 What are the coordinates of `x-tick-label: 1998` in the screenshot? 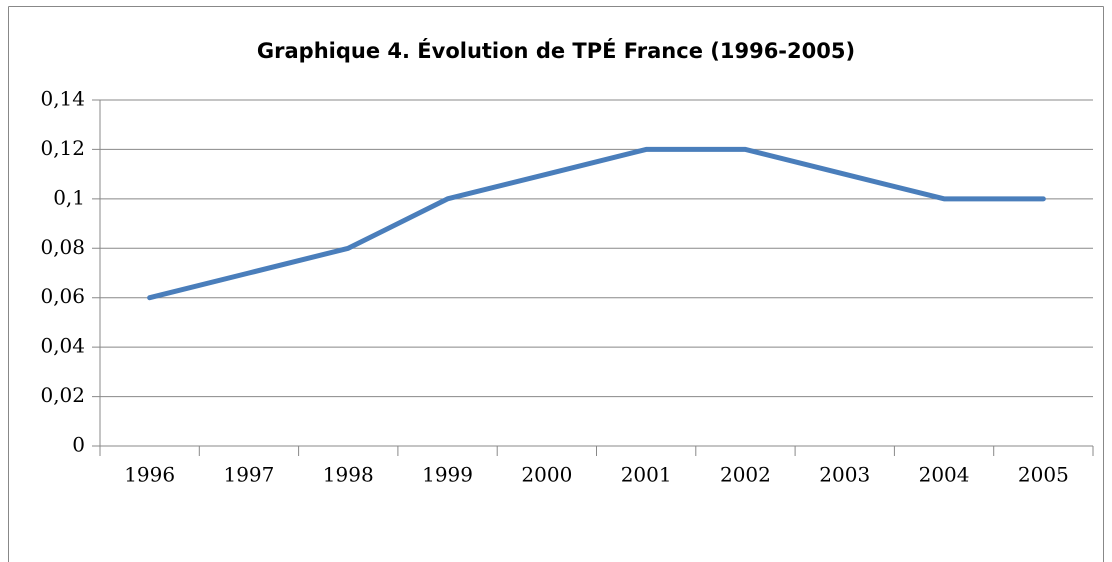 It's located at (348, 475).